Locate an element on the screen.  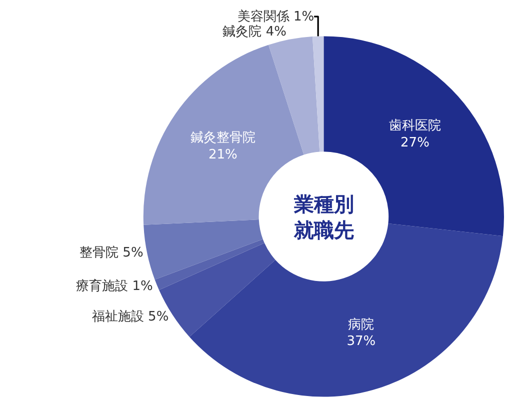
slice-label: 整骨院 5% is located at coordinates (112, 253).